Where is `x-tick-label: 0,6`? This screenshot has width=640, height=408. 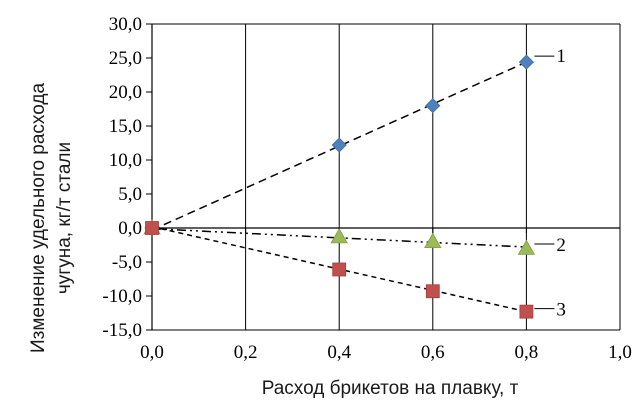 x-tick-label: 0,6 is located at coordinates (433, 352).